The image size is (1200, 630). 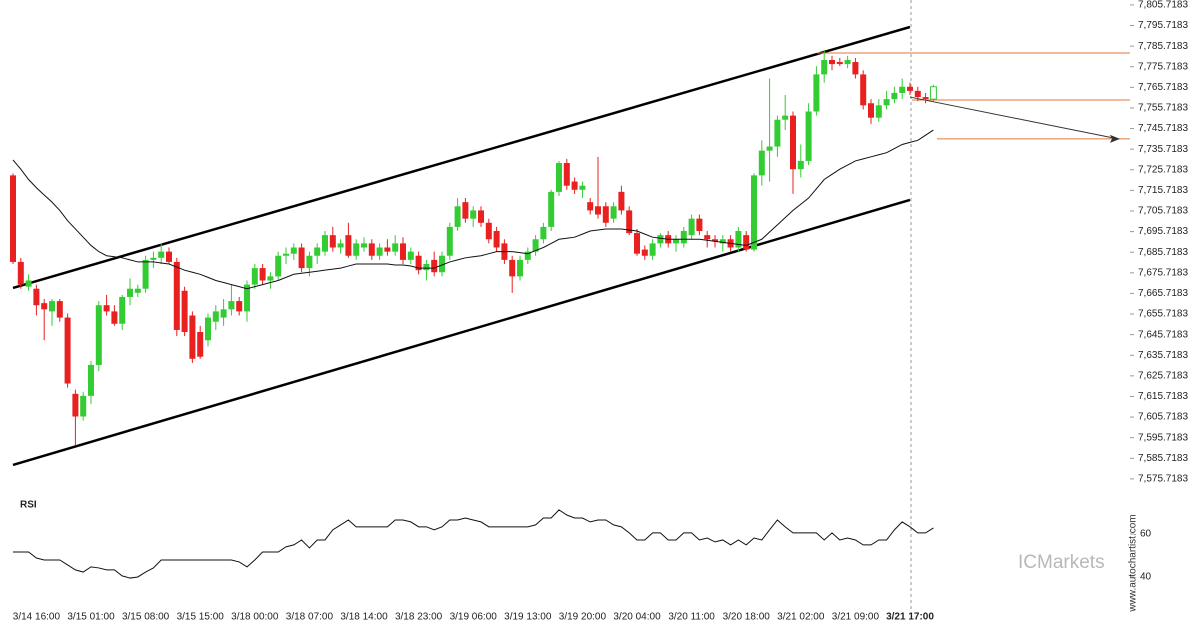 What do you see at coordinates (1163, 334) in the screenshot?
I see `y-tick-label: 7,645.7183` at bounding box center [1163, 334].